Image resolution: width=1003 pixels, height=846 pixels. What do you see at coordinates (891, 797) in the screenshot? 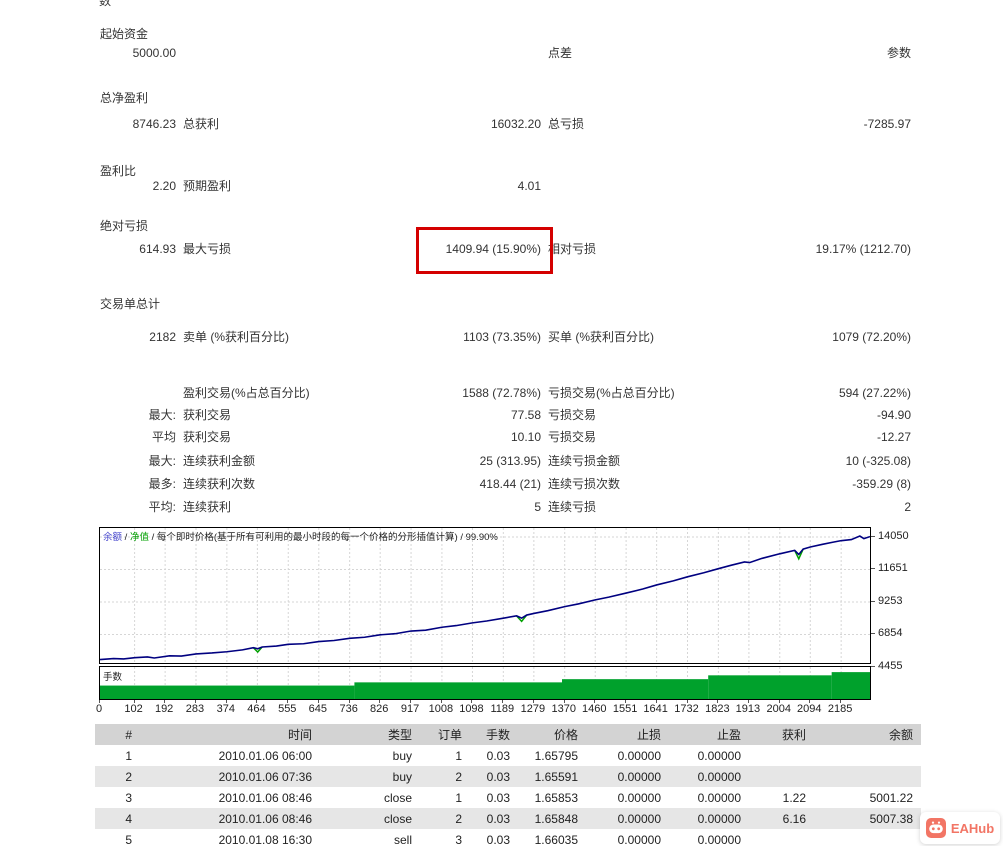
I see `table-cell: 5001.22` at bounding box center [891, 797].